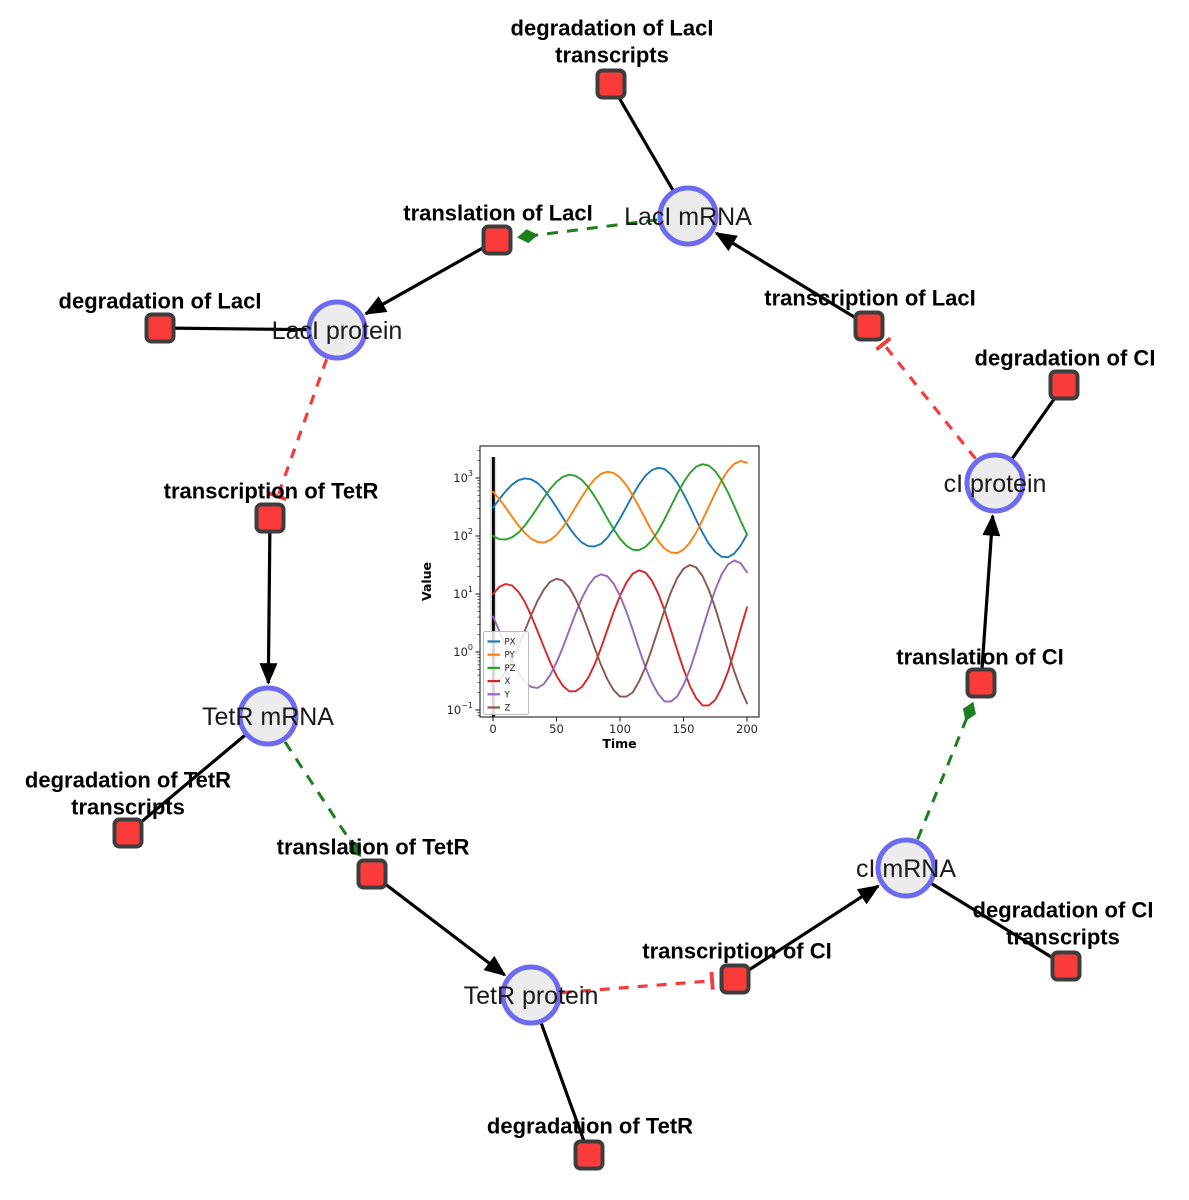 The width and height of the screenshot is (1189, 1200). What do you see at coordinates (638, 983) in the screenshot?
I see `edge-inhibition-tetr_protein-to-transcr_ci` at bounding box center [638, 983].